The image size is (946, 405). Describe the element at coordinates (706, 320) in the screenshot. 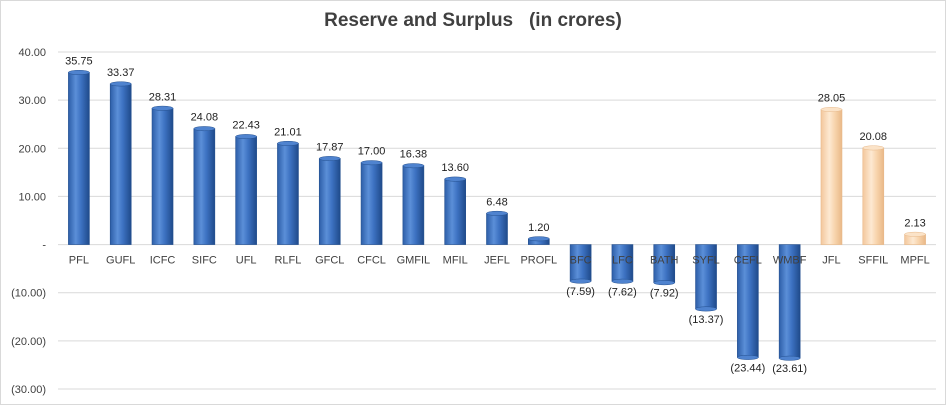

I see `data-label: (13.37)` at that location.